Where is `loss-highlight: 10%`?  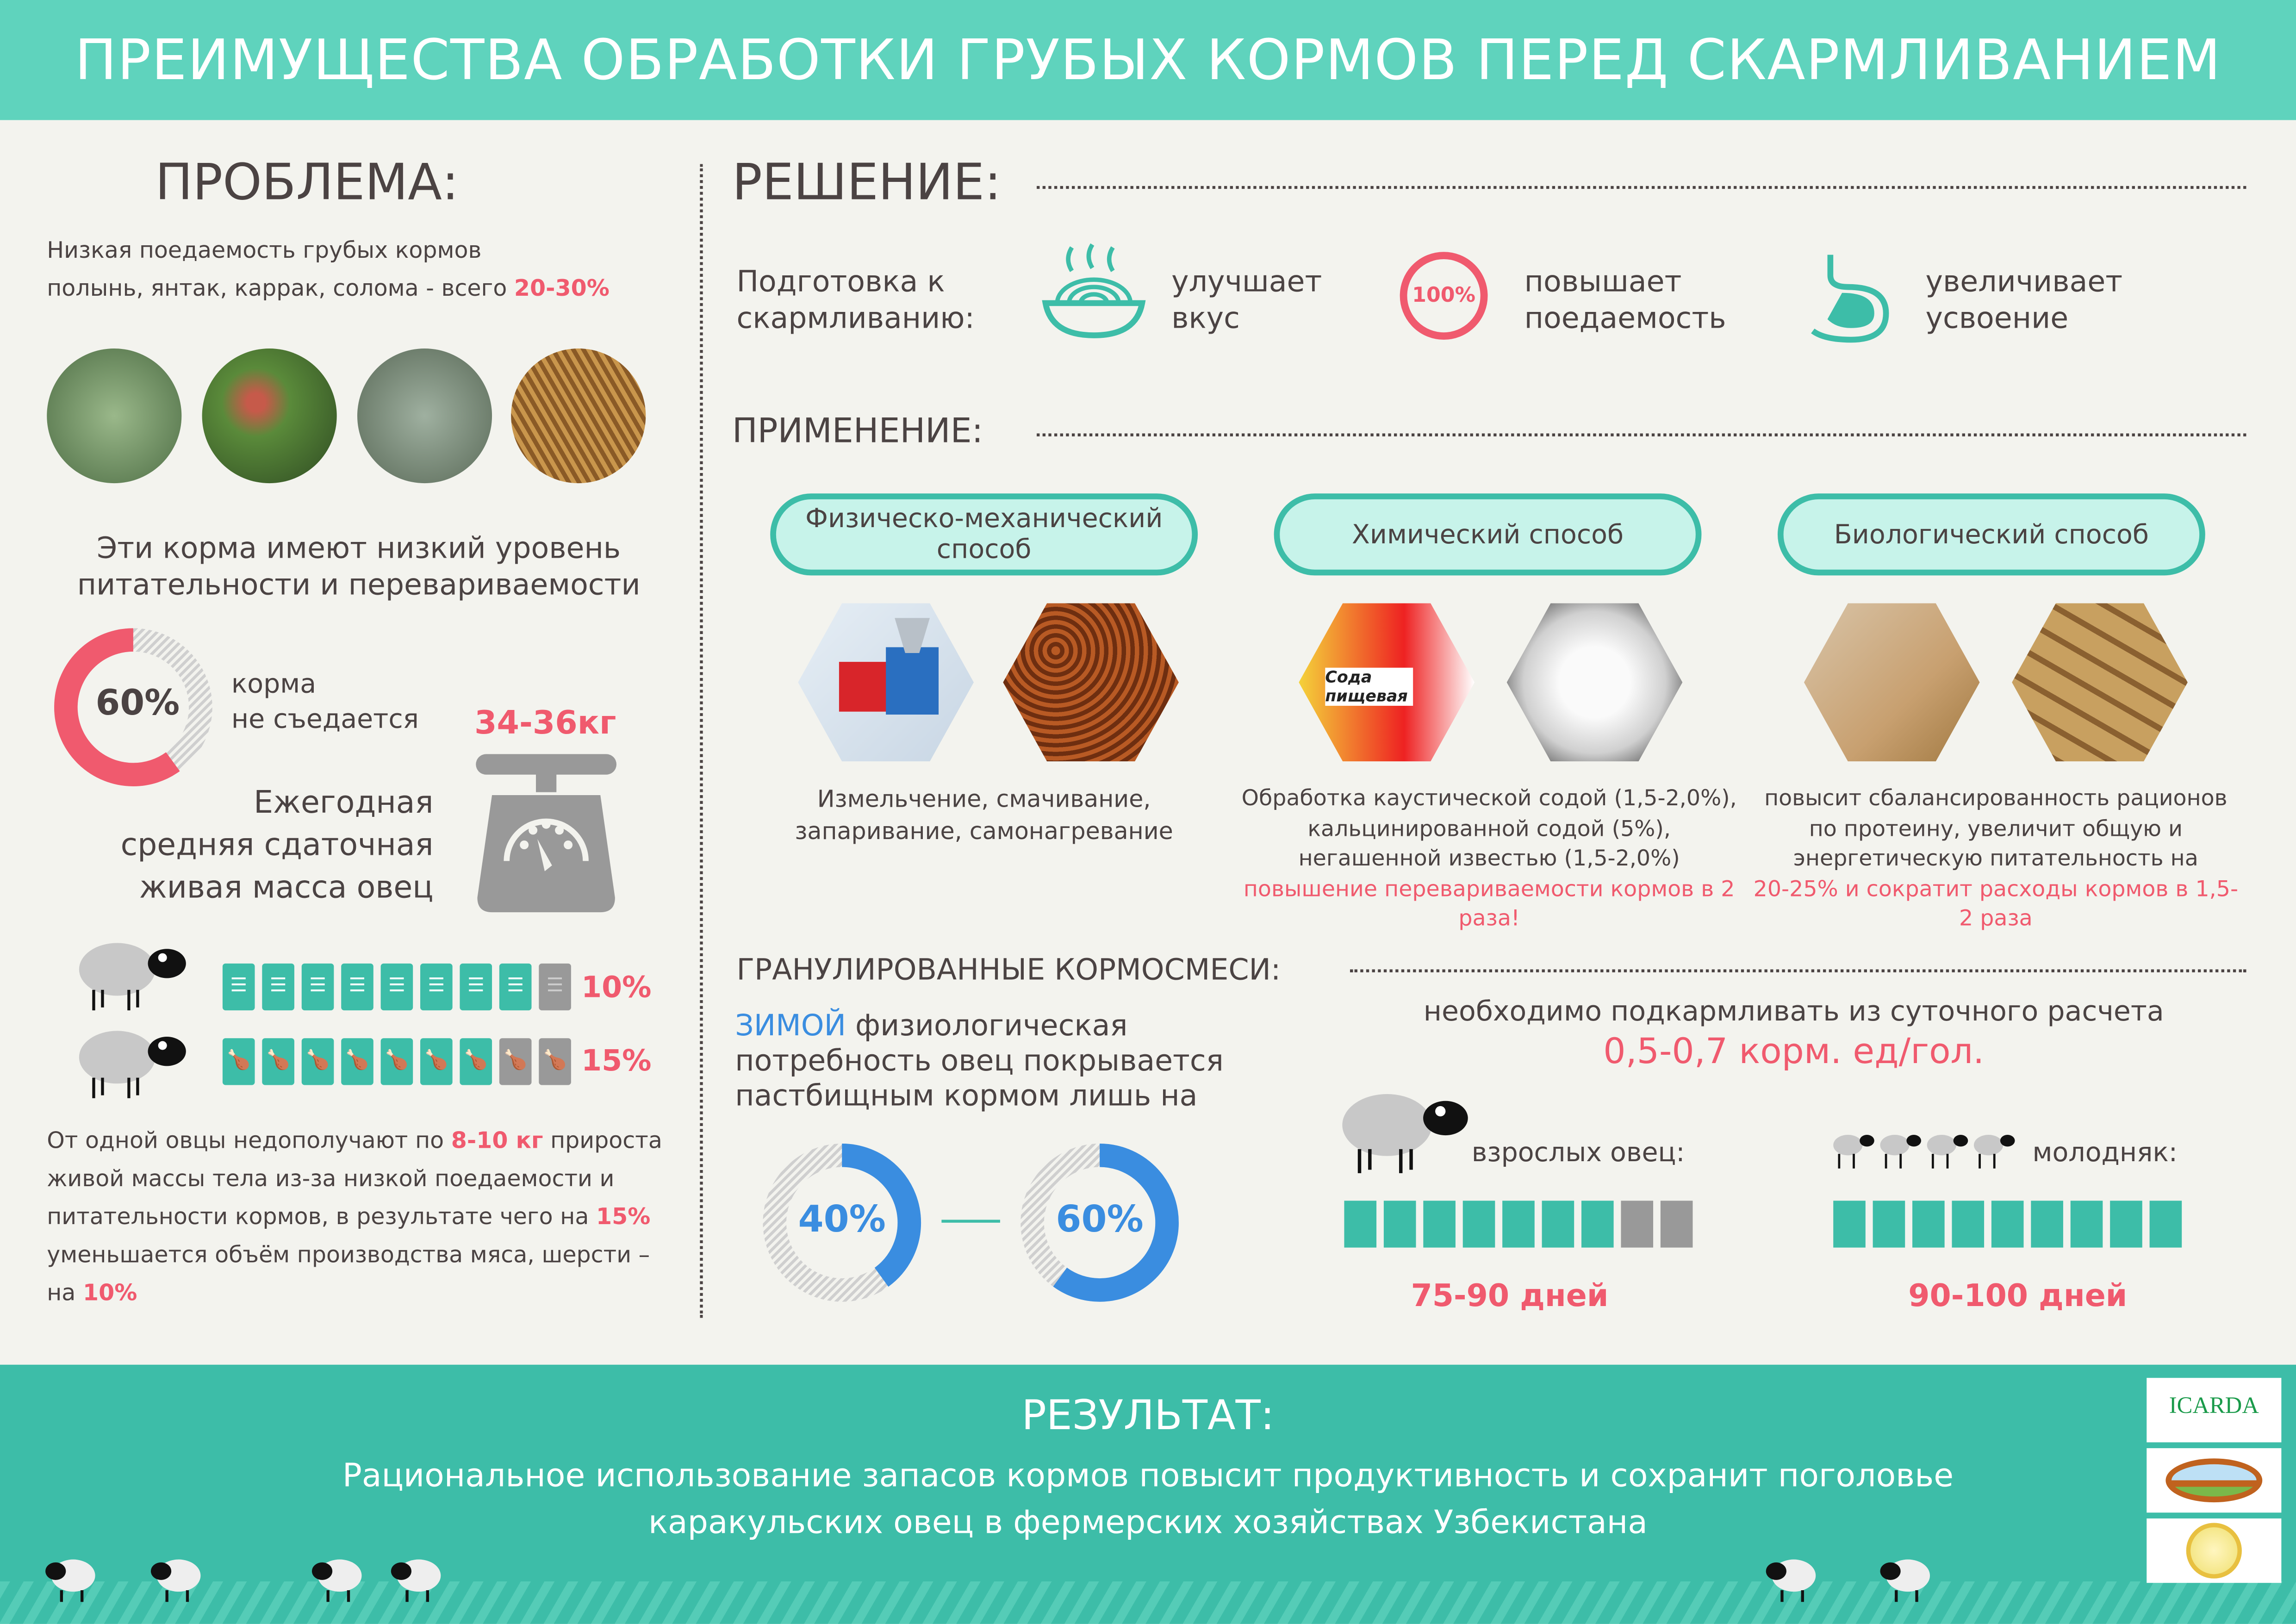
loss-highlight: 10% is located at coordinates (109, 1293).